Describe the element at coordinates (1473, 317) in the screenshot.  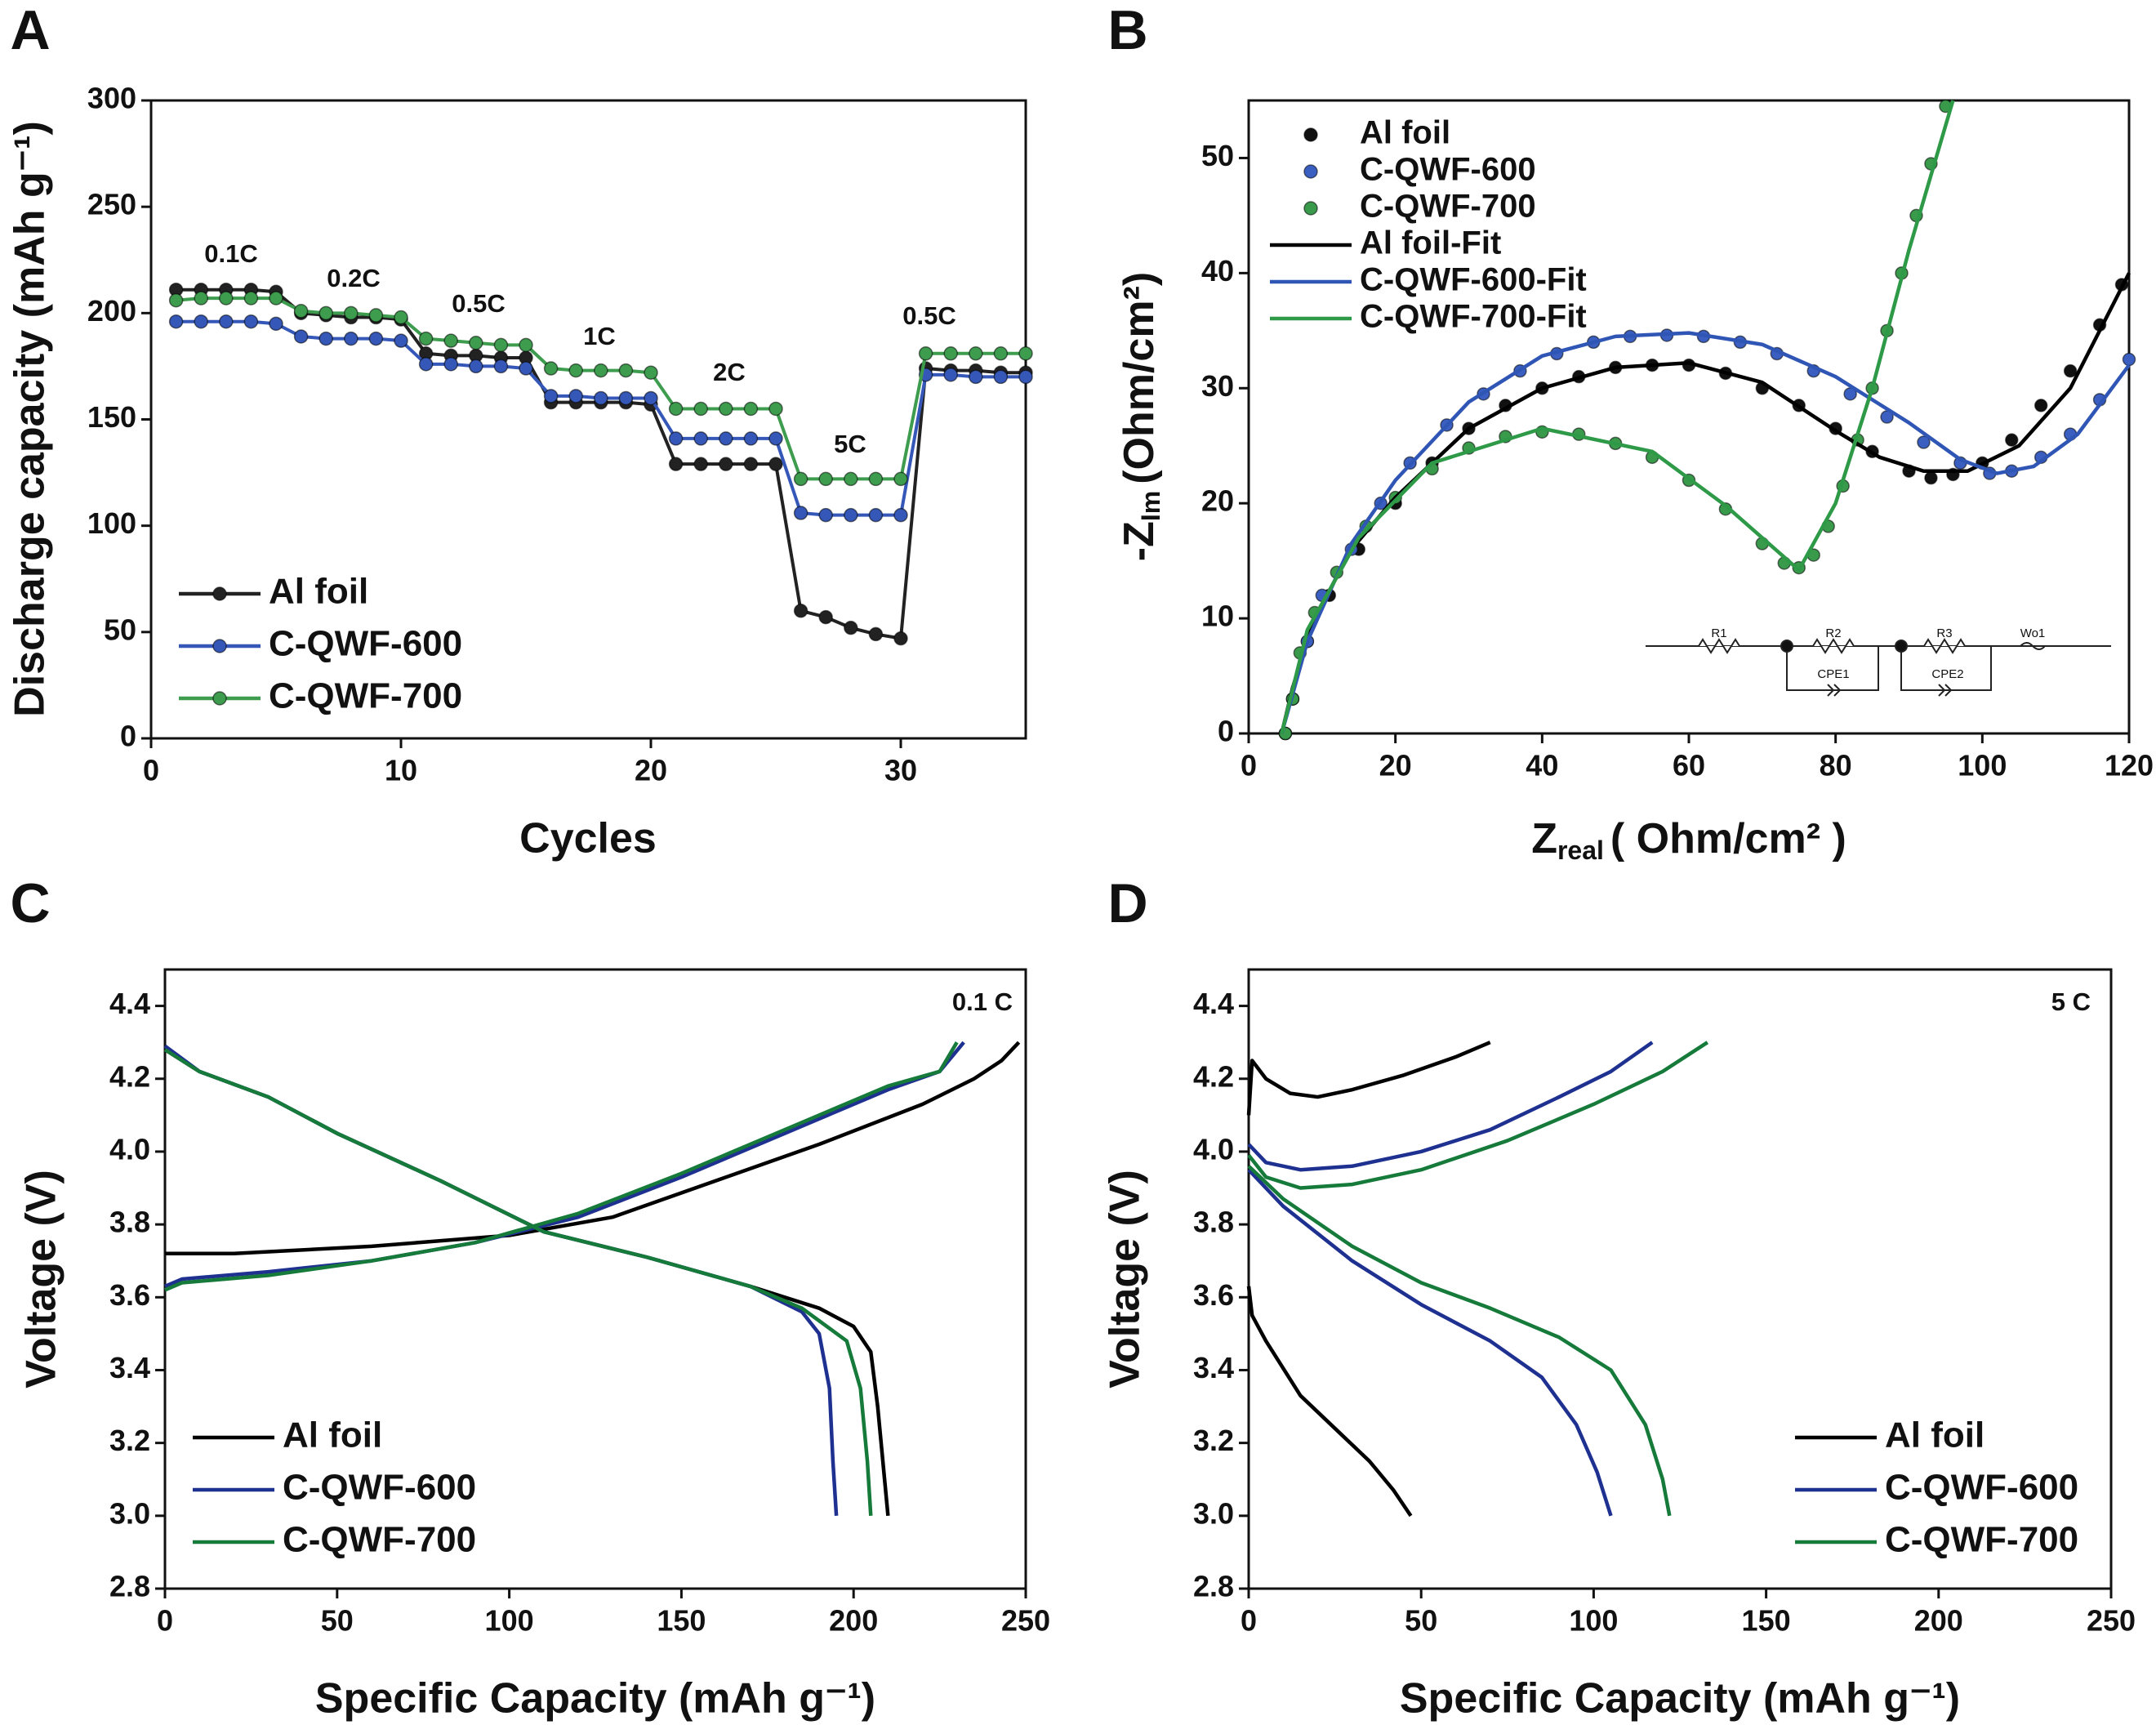
I see `legend-label: C-QWF-700-Fit` at that location.